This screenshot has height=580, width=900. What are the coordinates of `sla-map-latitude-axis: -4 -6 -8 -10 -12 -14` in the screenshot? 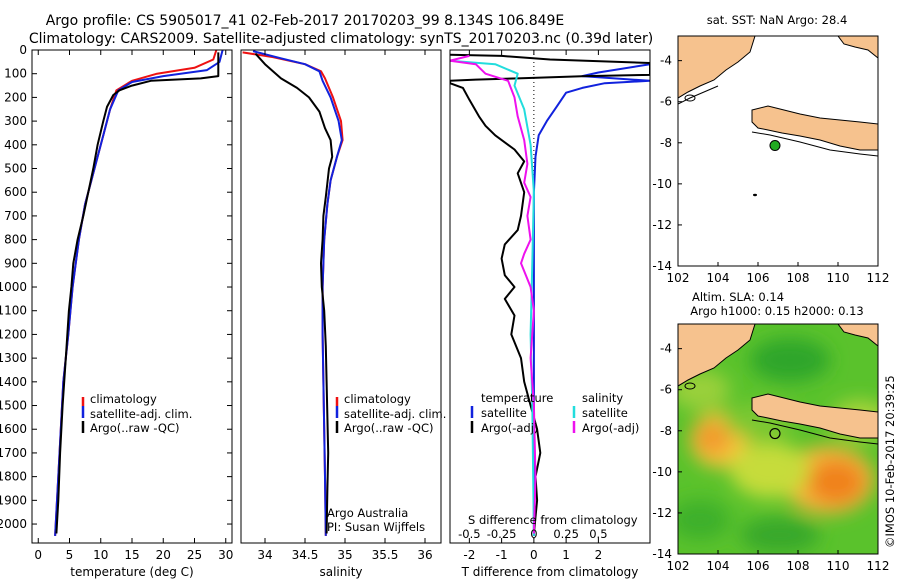 It's located at (667, 451).